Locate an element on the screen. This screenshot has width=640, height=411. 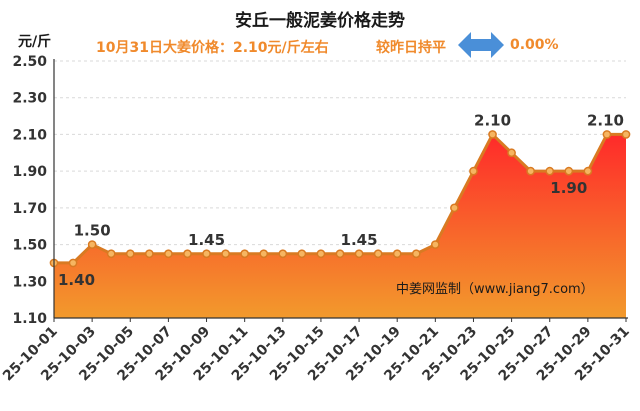
data-label: 1.90 is located at coordinates (568, 188).